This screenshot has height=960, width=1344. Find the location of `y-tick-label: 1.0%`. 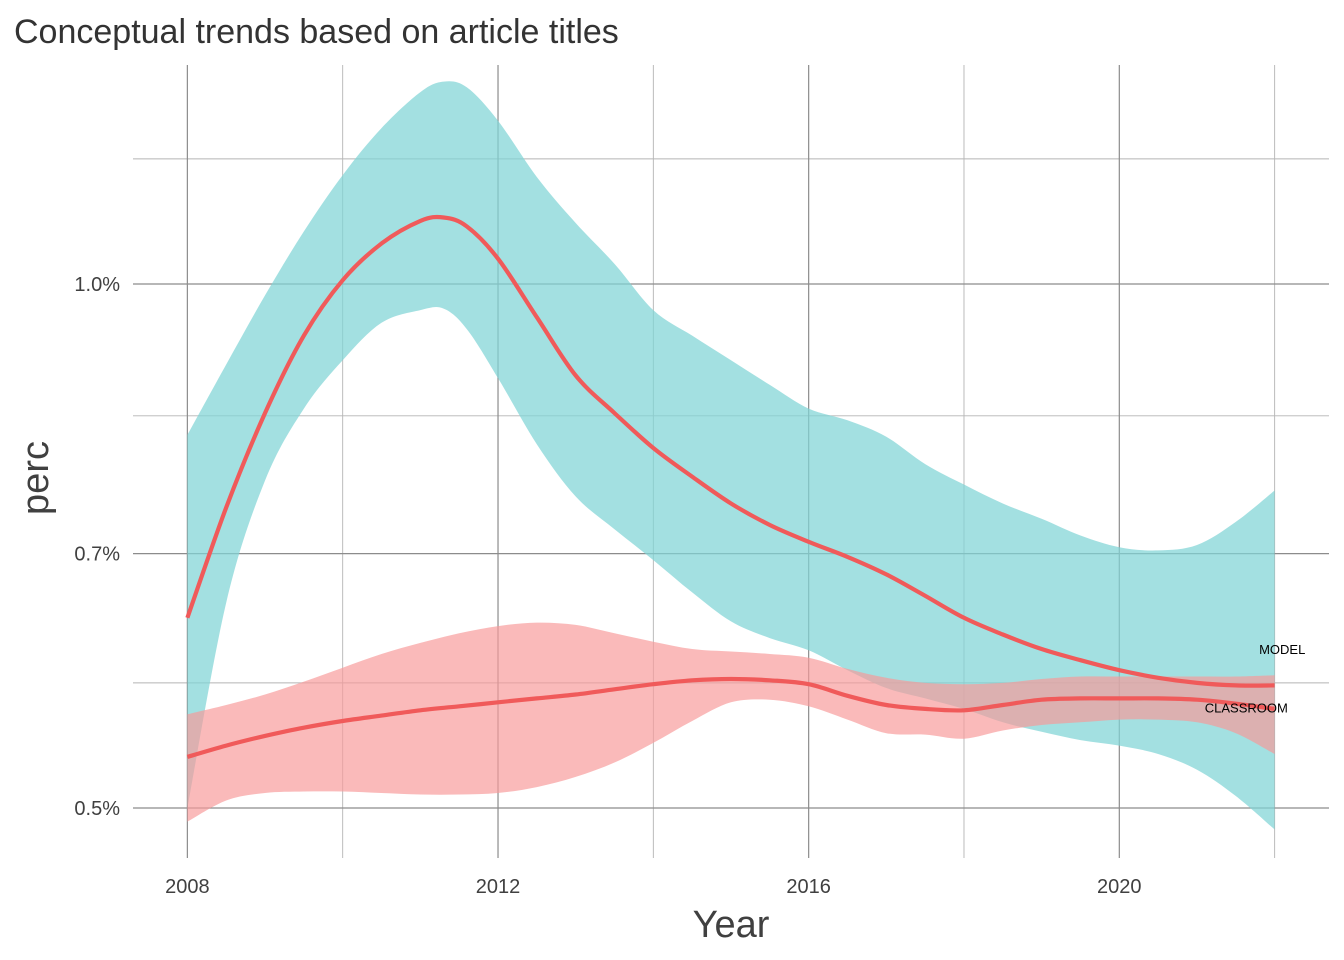

y-tick-label: 1.0% is located at coordinates (97, 285).